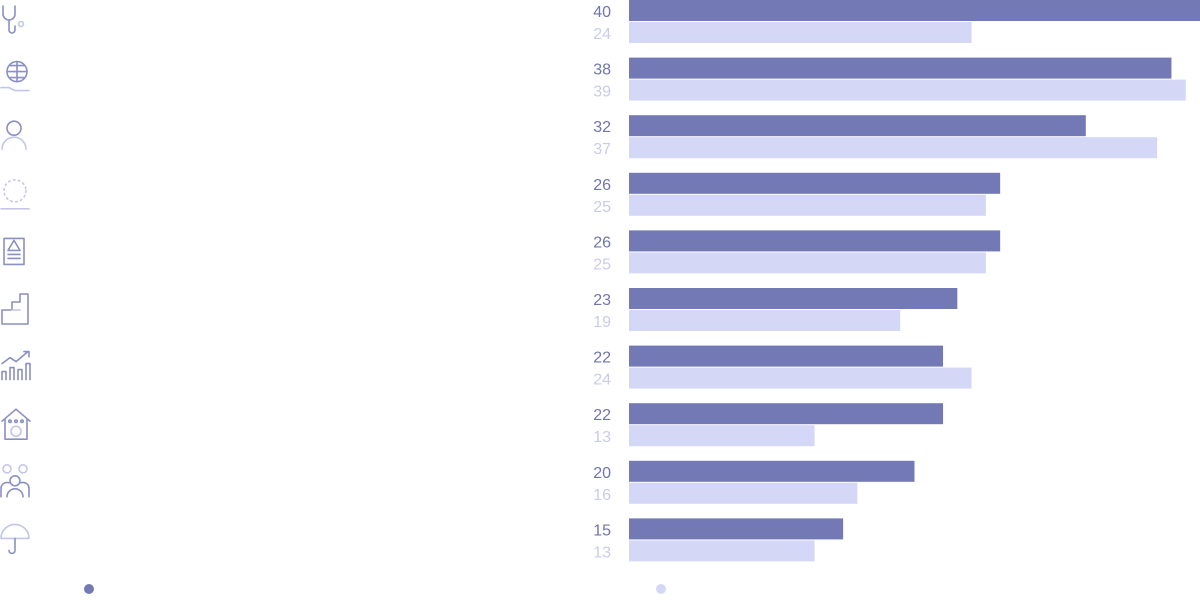  Describe the element at coordinates (602, 70) in the screenshot. I see `value-label-series-1-row-2: 38` at that location.